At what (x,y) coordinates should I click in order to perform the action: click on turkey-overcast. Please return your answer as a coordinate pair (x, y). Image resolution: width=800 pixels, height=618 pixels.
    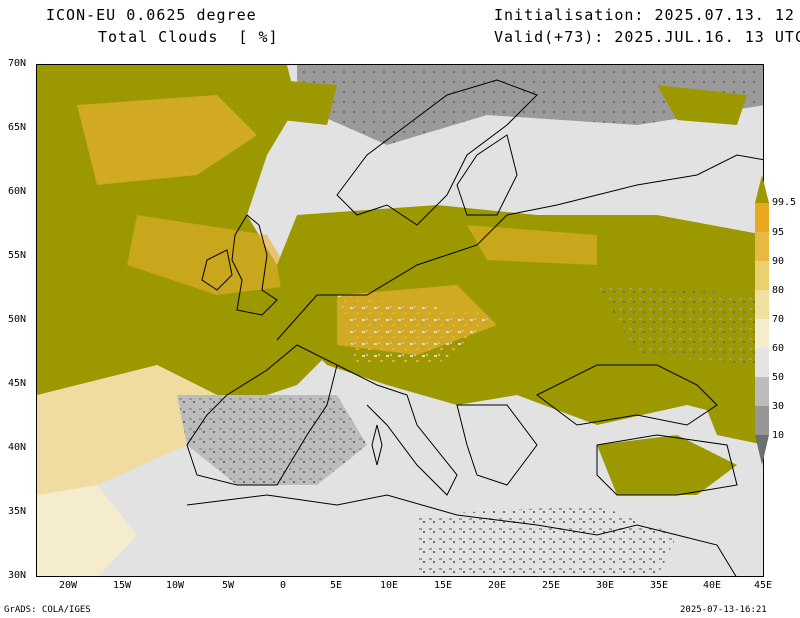
    Looking at the image, I should click on (667, 465).